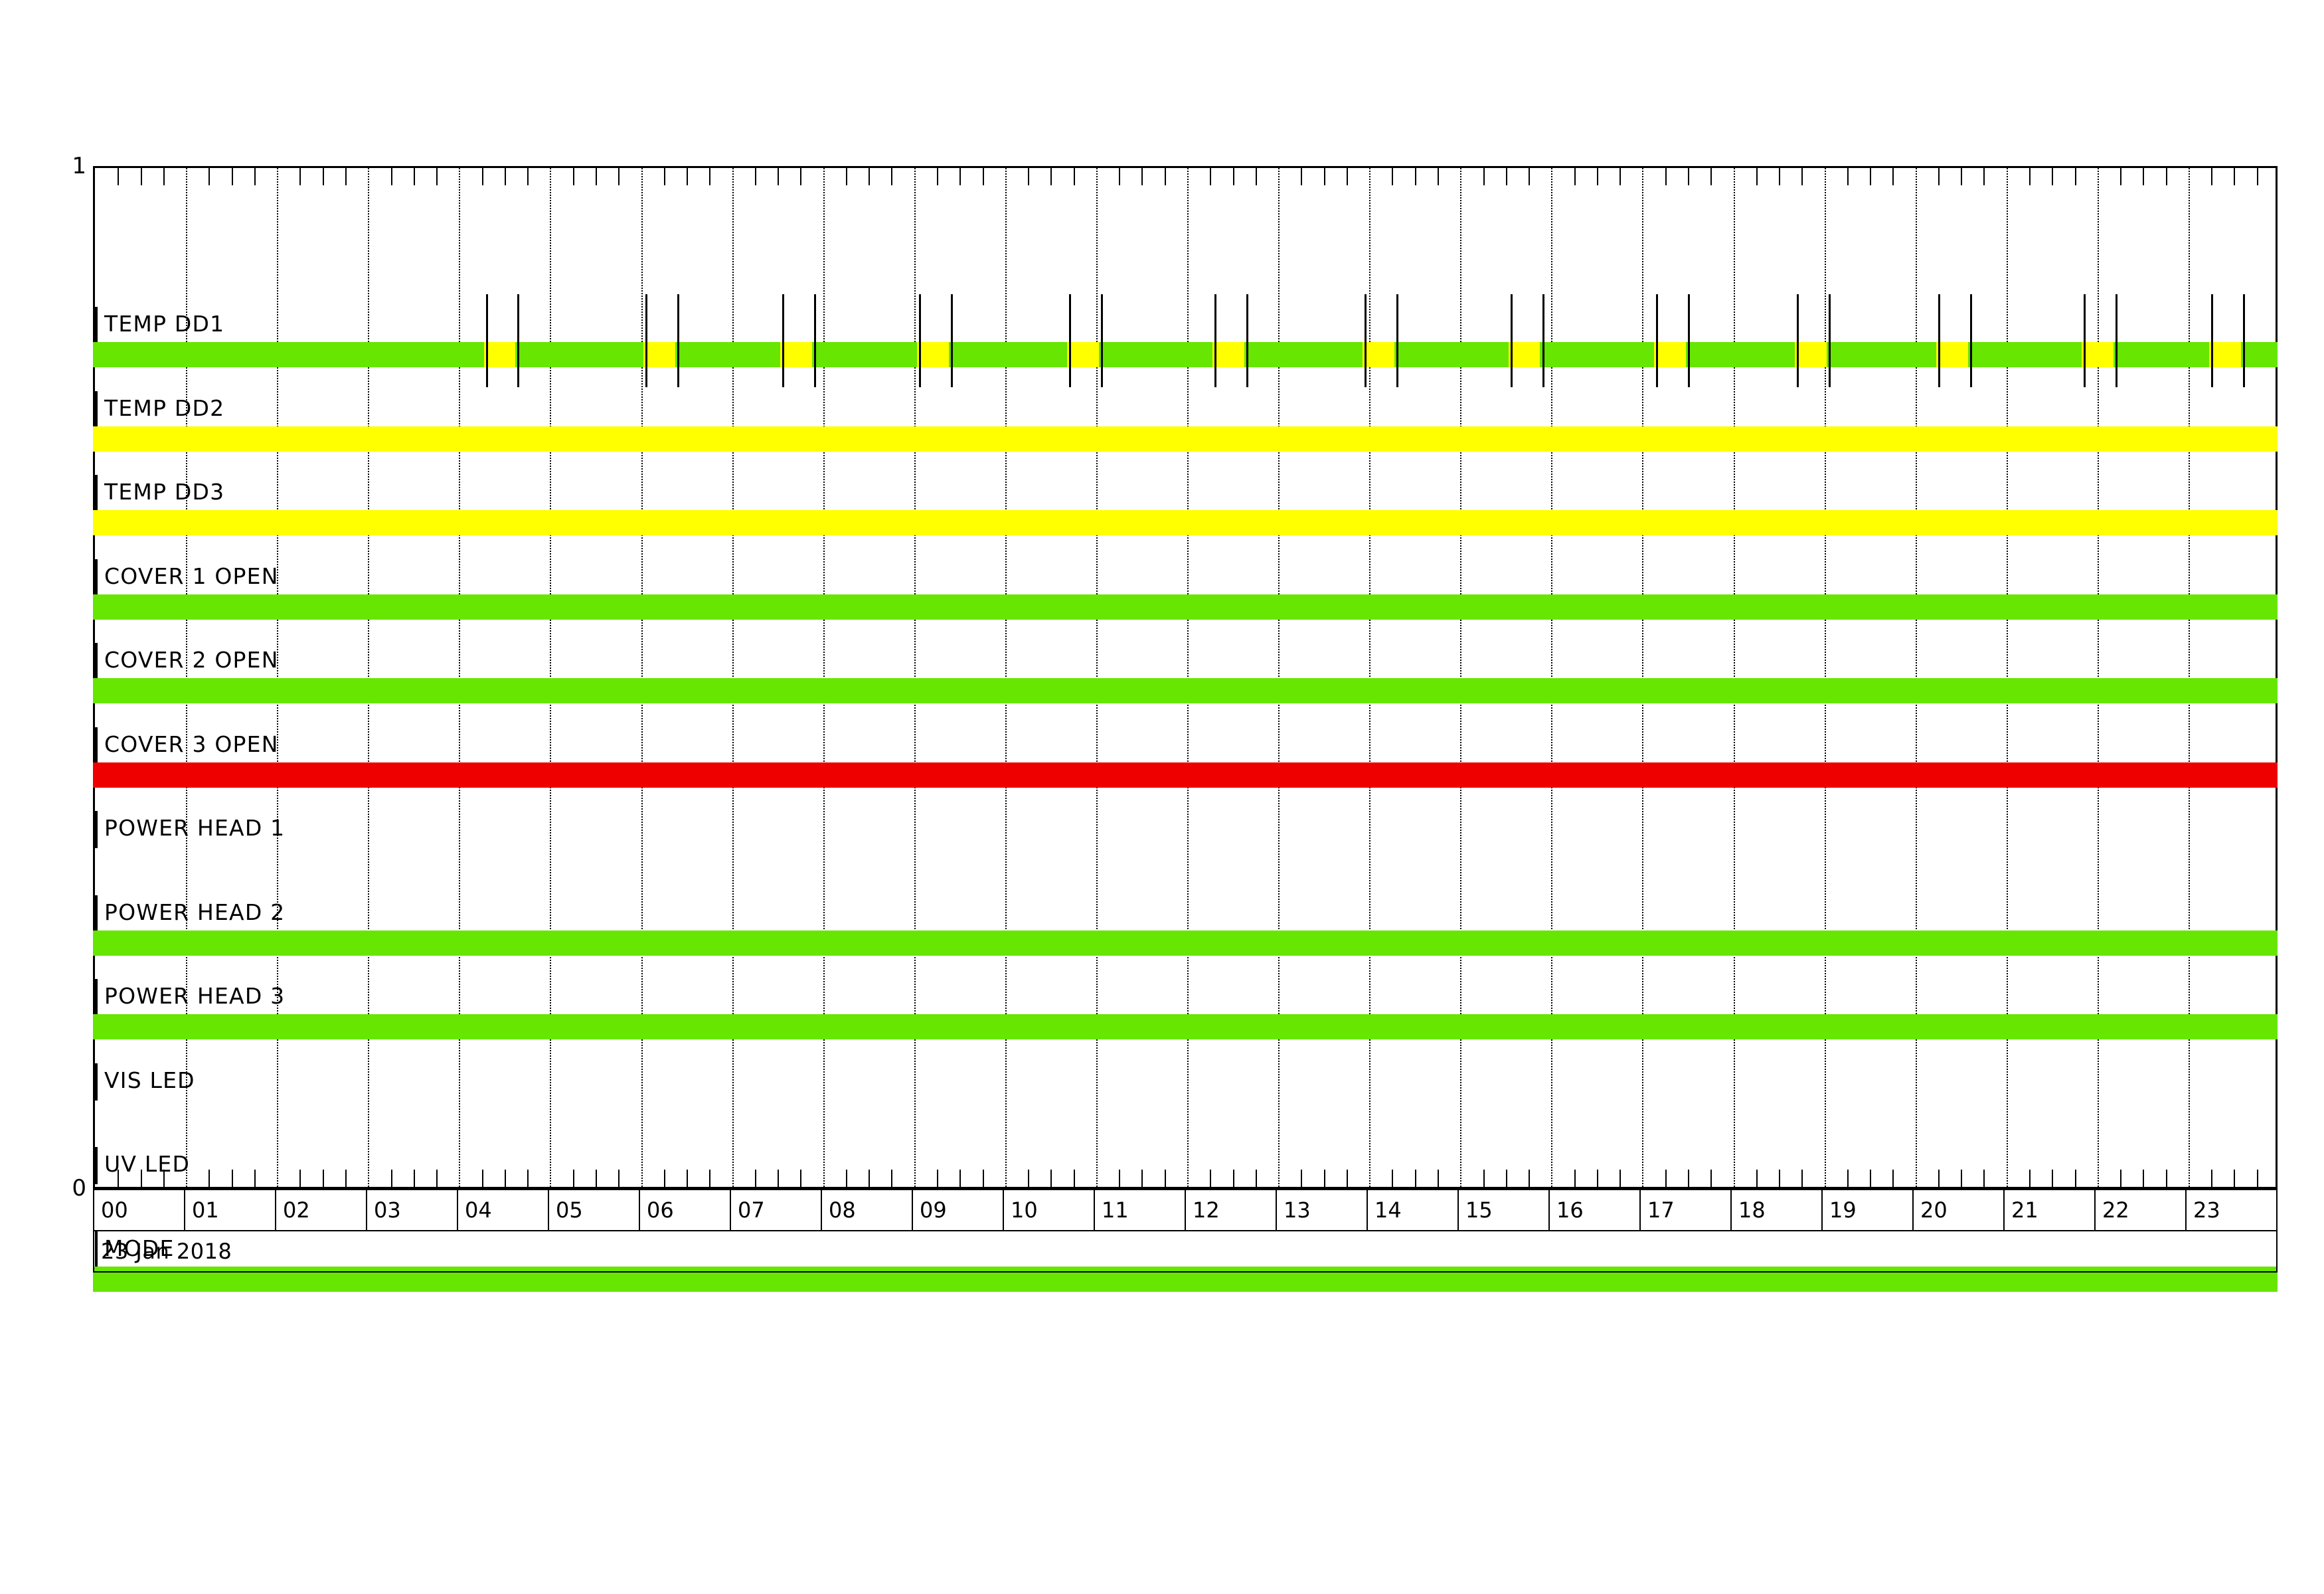  I want to click on status-segment-red, so click(1186, 775).